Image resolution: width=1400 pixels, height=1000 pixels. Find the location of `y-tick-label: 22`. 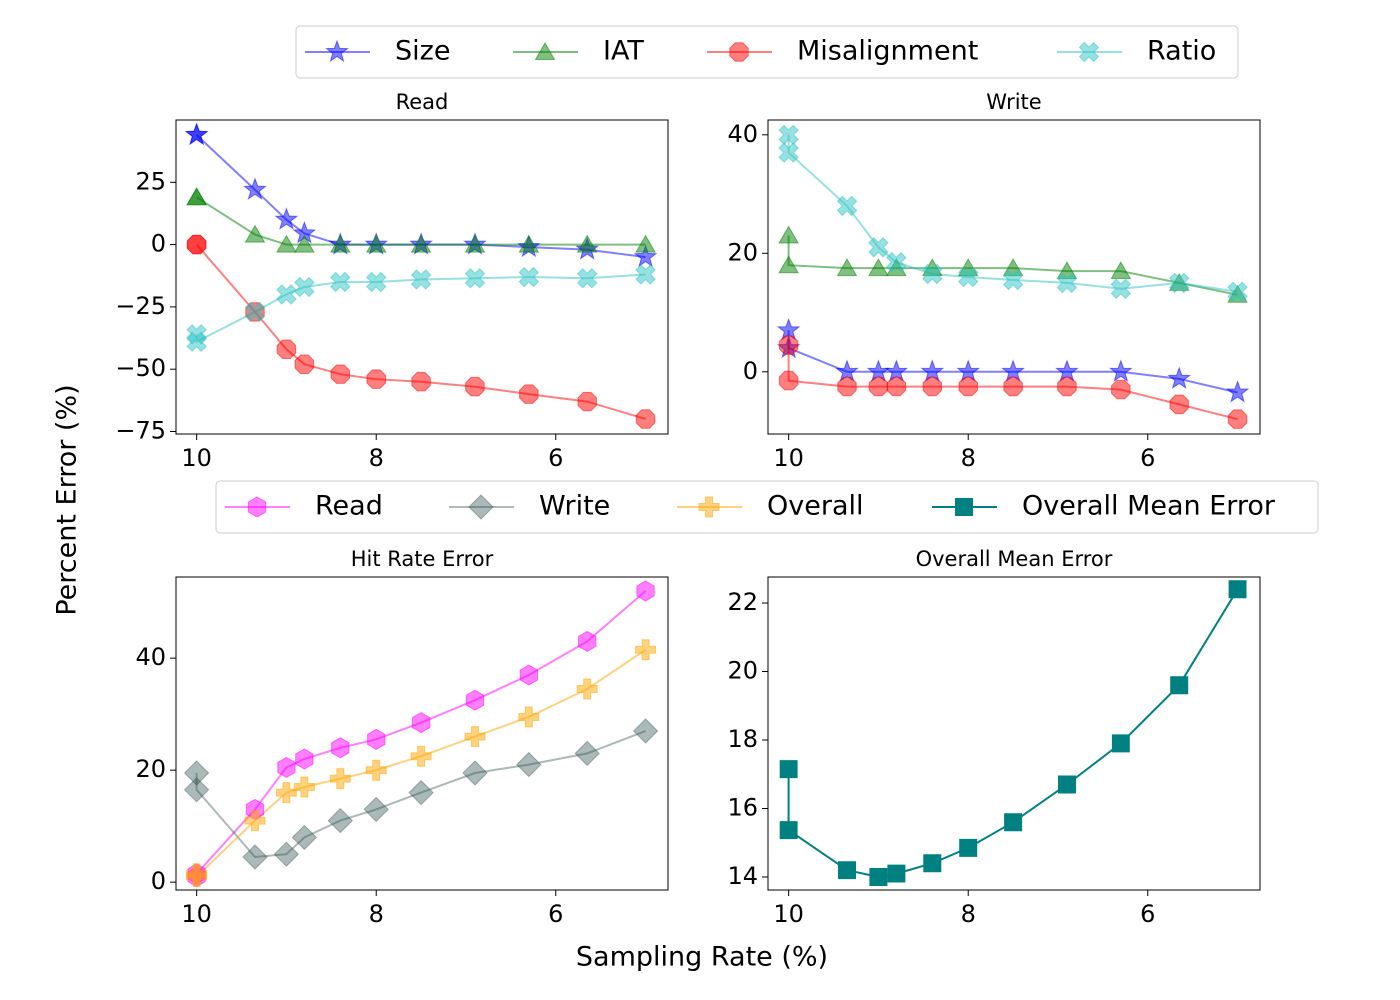

y-tick-label: 22 is located at coordinates (742, 602).